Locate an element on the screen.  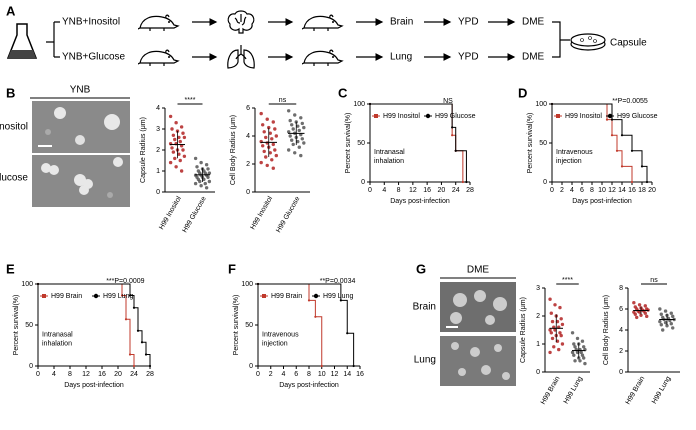
panel-label: A is located at coordinates (11, 10).